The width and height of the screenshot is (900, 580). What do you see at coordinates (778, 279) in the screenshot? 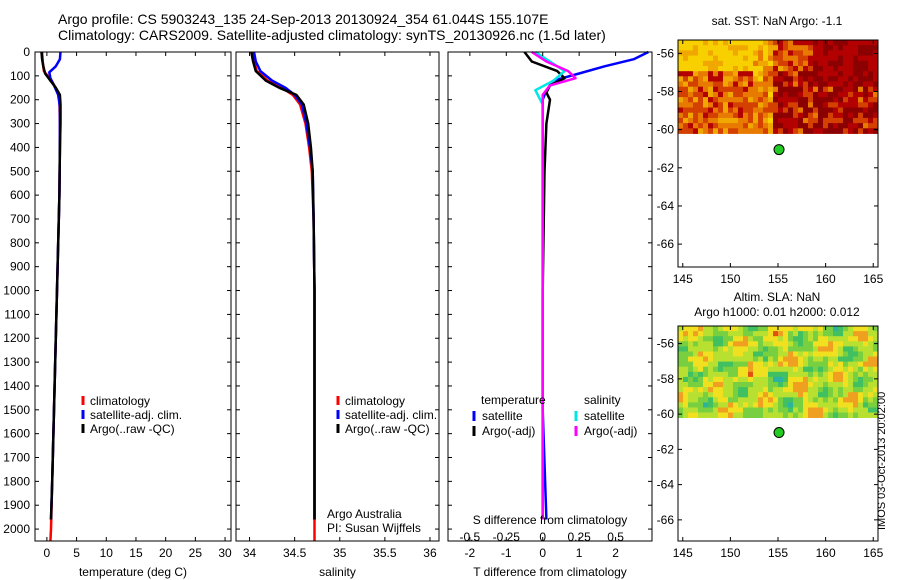
I see `x-tick-label: 155` at bounding box center [778, 279].